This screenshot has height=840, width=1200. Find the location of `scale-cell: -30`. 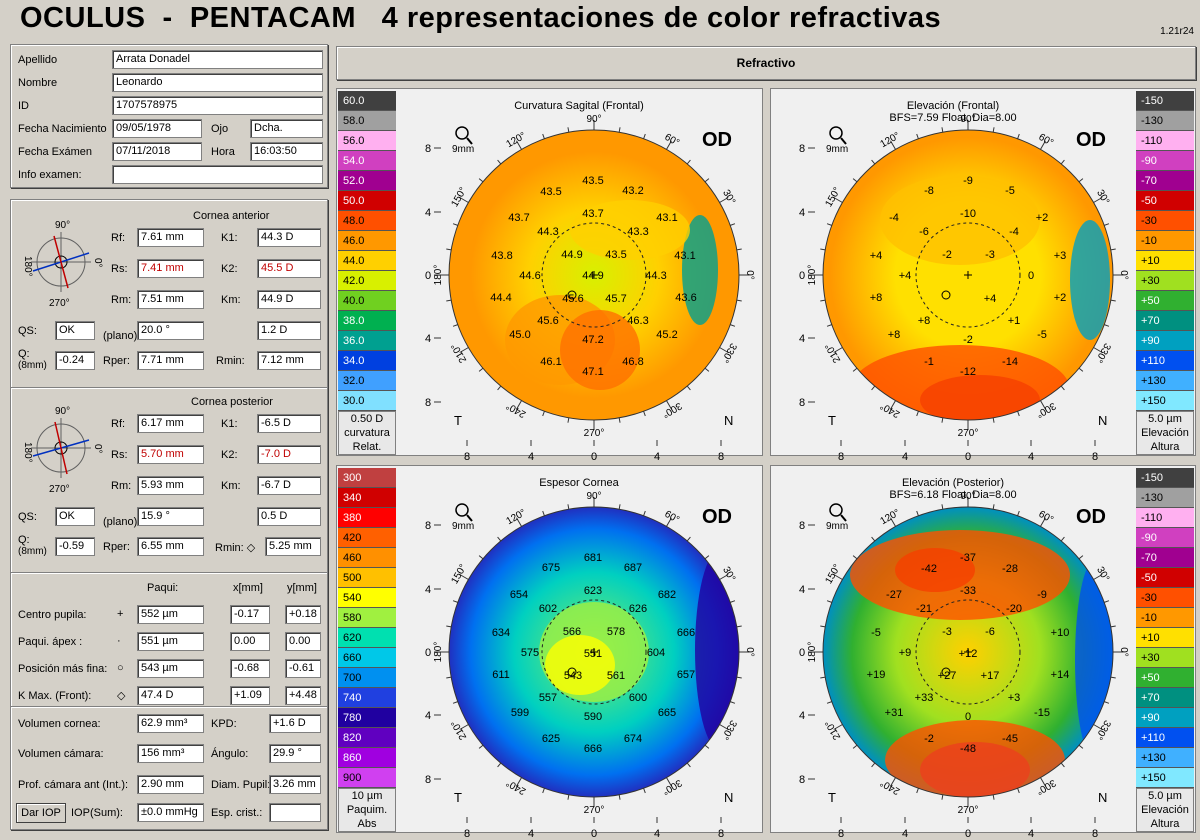

scale-cell: -30 is located at coordinates (1165, 221).